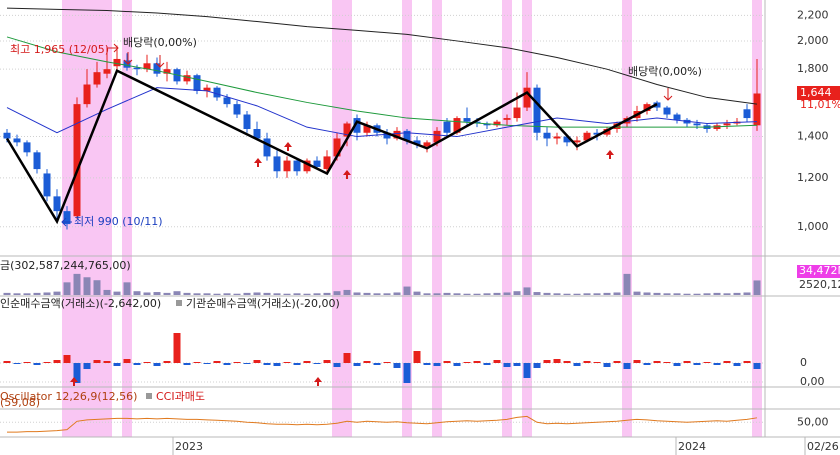 The image size is (840, 455). I want to click on y-tick-label: 2,200, so click(813, 14).